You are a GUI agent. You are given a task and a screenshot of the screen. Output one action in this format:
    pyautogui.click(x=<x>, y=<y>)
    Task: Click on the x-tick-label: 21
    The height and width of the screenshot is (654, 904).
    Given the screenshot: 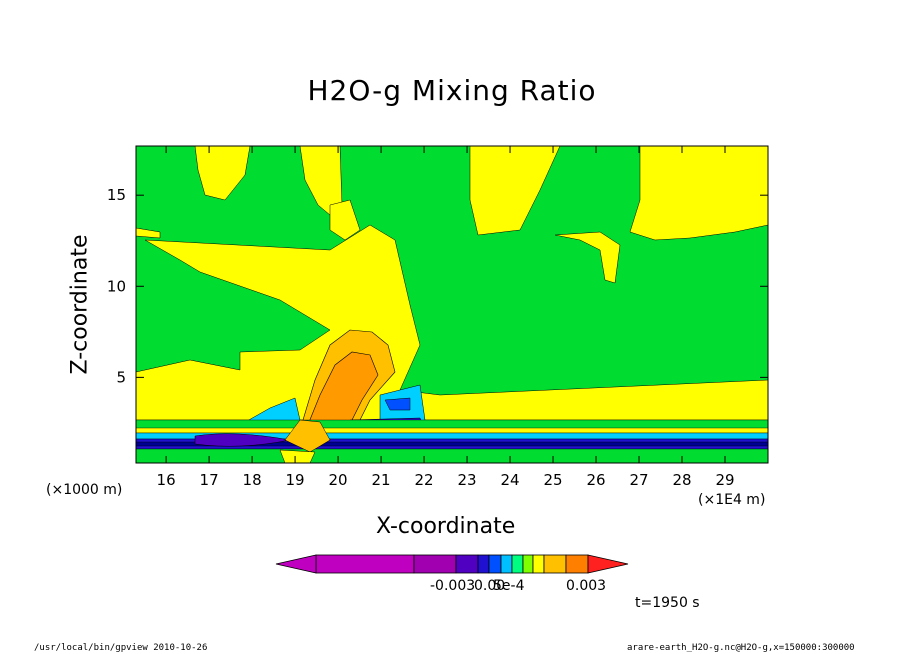 What is the action you would take?
    pyautogui.click(x=381, y=480)
    